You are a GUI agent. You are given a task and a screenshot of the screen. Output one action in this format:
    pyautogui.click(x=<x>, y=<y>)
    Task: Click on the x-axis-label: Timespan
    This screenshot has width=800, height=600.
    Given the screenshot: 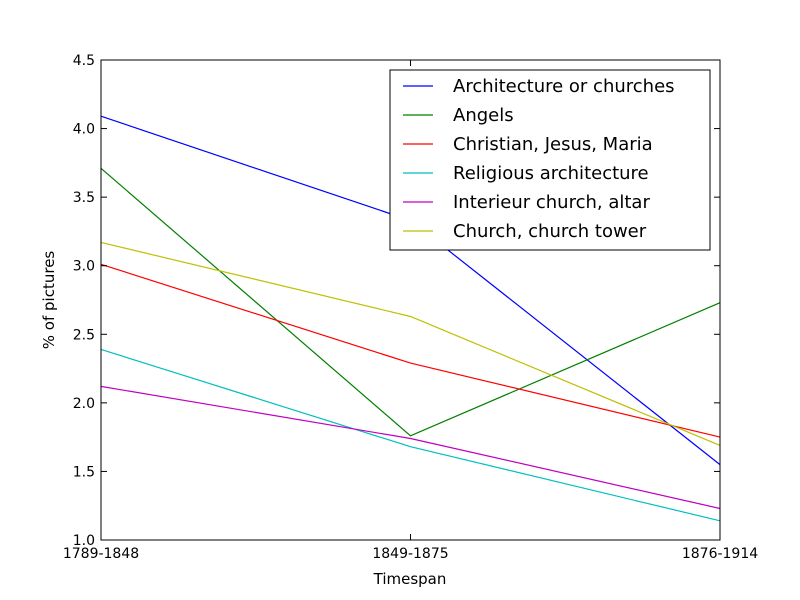 What is the action you would take?
    pyautogui.click(x=410, y=579)
    